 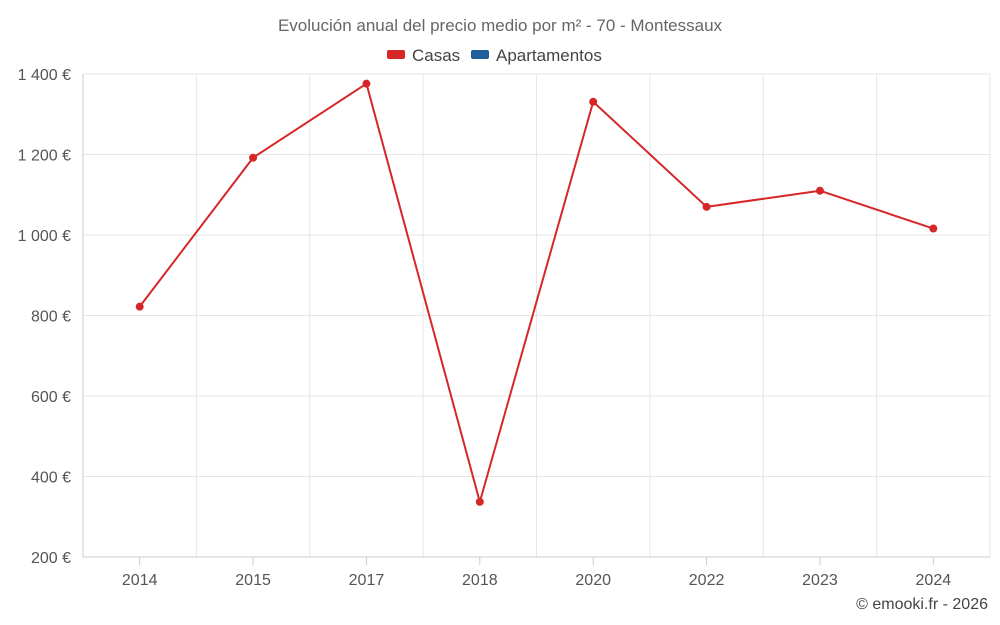 I want to click on legend-item-apartamentos: Apartamentos, so click(x=536, y=55).